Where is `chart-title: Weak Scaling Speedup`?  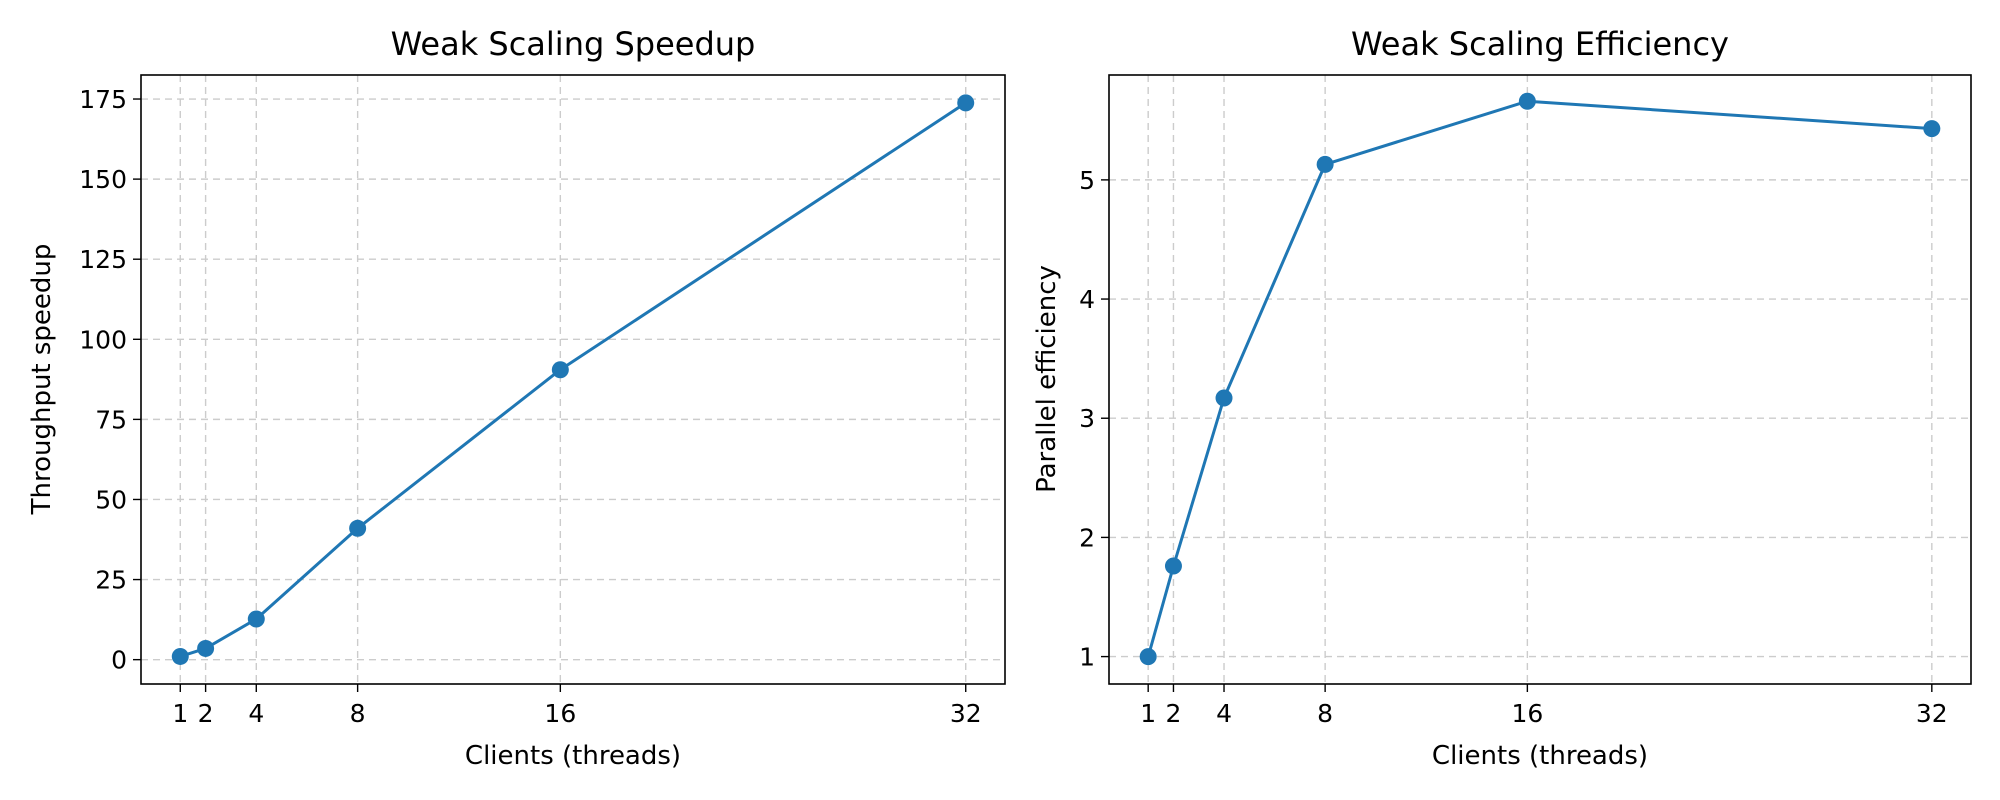 chart-title: Weak Scaling Speedup is located at coordinates (573, 44).